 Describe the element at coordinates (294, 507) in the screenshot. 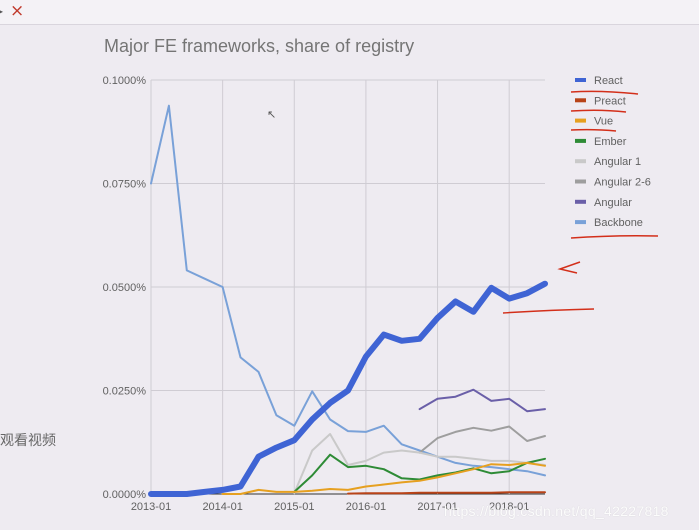

I see `x-tick-label: 2015-01` at that location.